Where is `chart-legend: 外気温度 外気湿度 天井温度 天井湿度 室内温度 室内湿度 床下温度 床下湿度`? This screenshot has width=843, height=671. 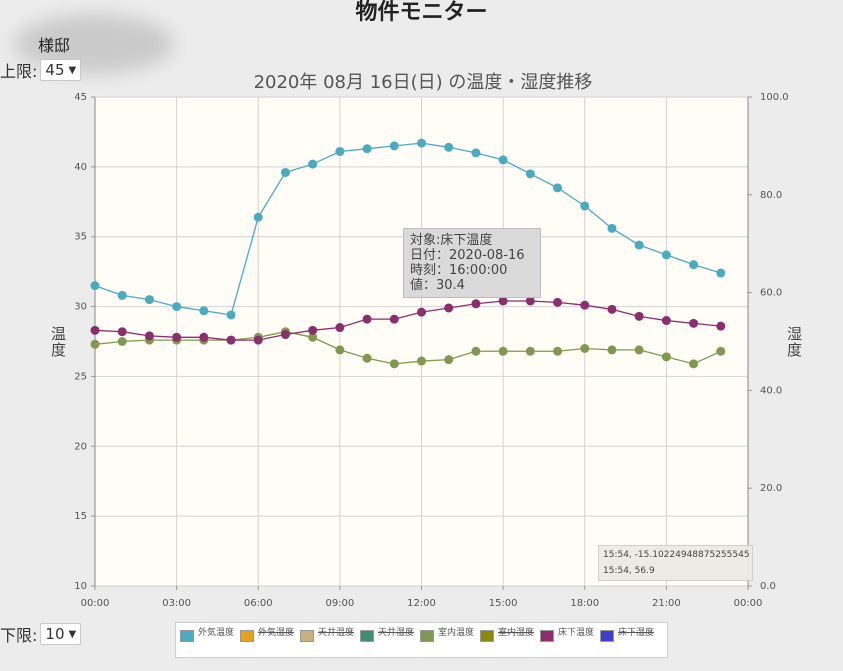
chart-legend: 外気温度 外気湿度 天井温度 天井湿度 室内温度 室内湿度 床下温度 床下湿度 is located at coordinates (421, 640).